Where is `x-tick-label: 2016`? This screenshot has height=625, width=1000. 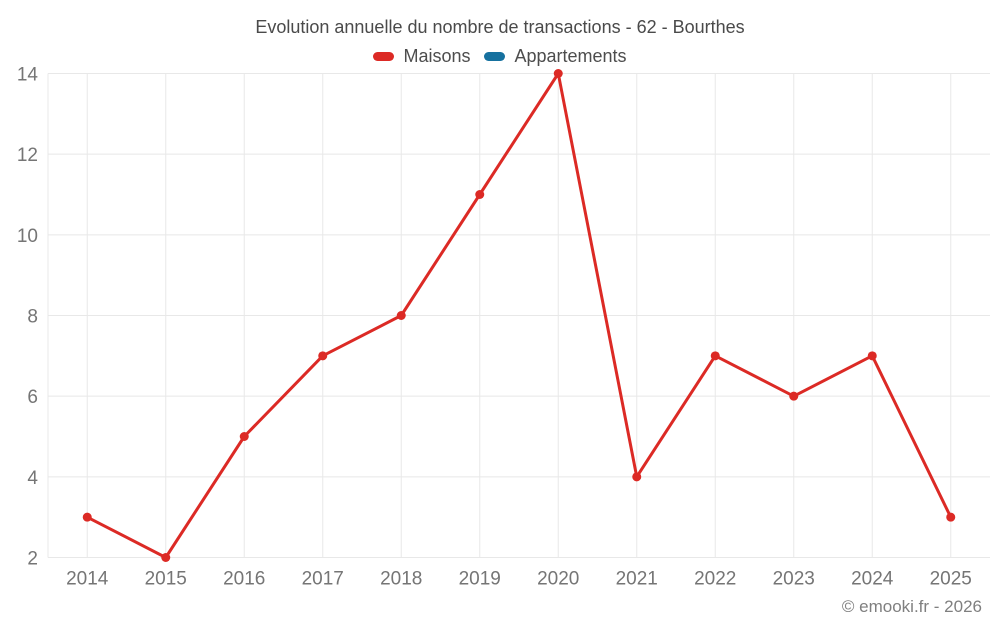
x-tick-label: 2016 is located at coordinates (244, 579).